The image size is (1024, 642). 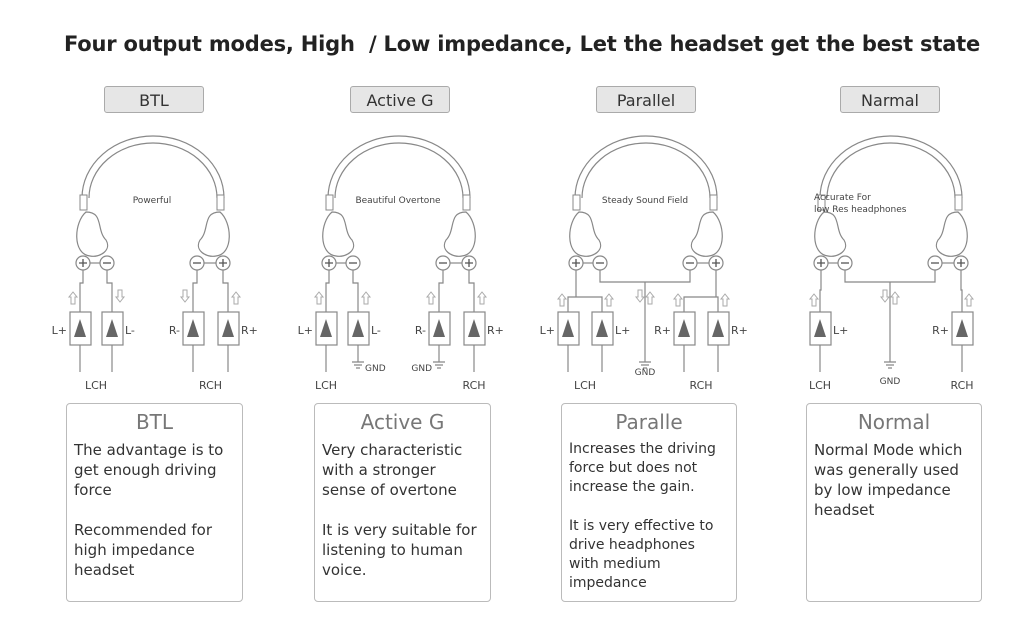 What do you see at coordinates (400, 99) in the screenshot?
I see `mode-tag-active-g: Active G` at bounding box center [400, 99].